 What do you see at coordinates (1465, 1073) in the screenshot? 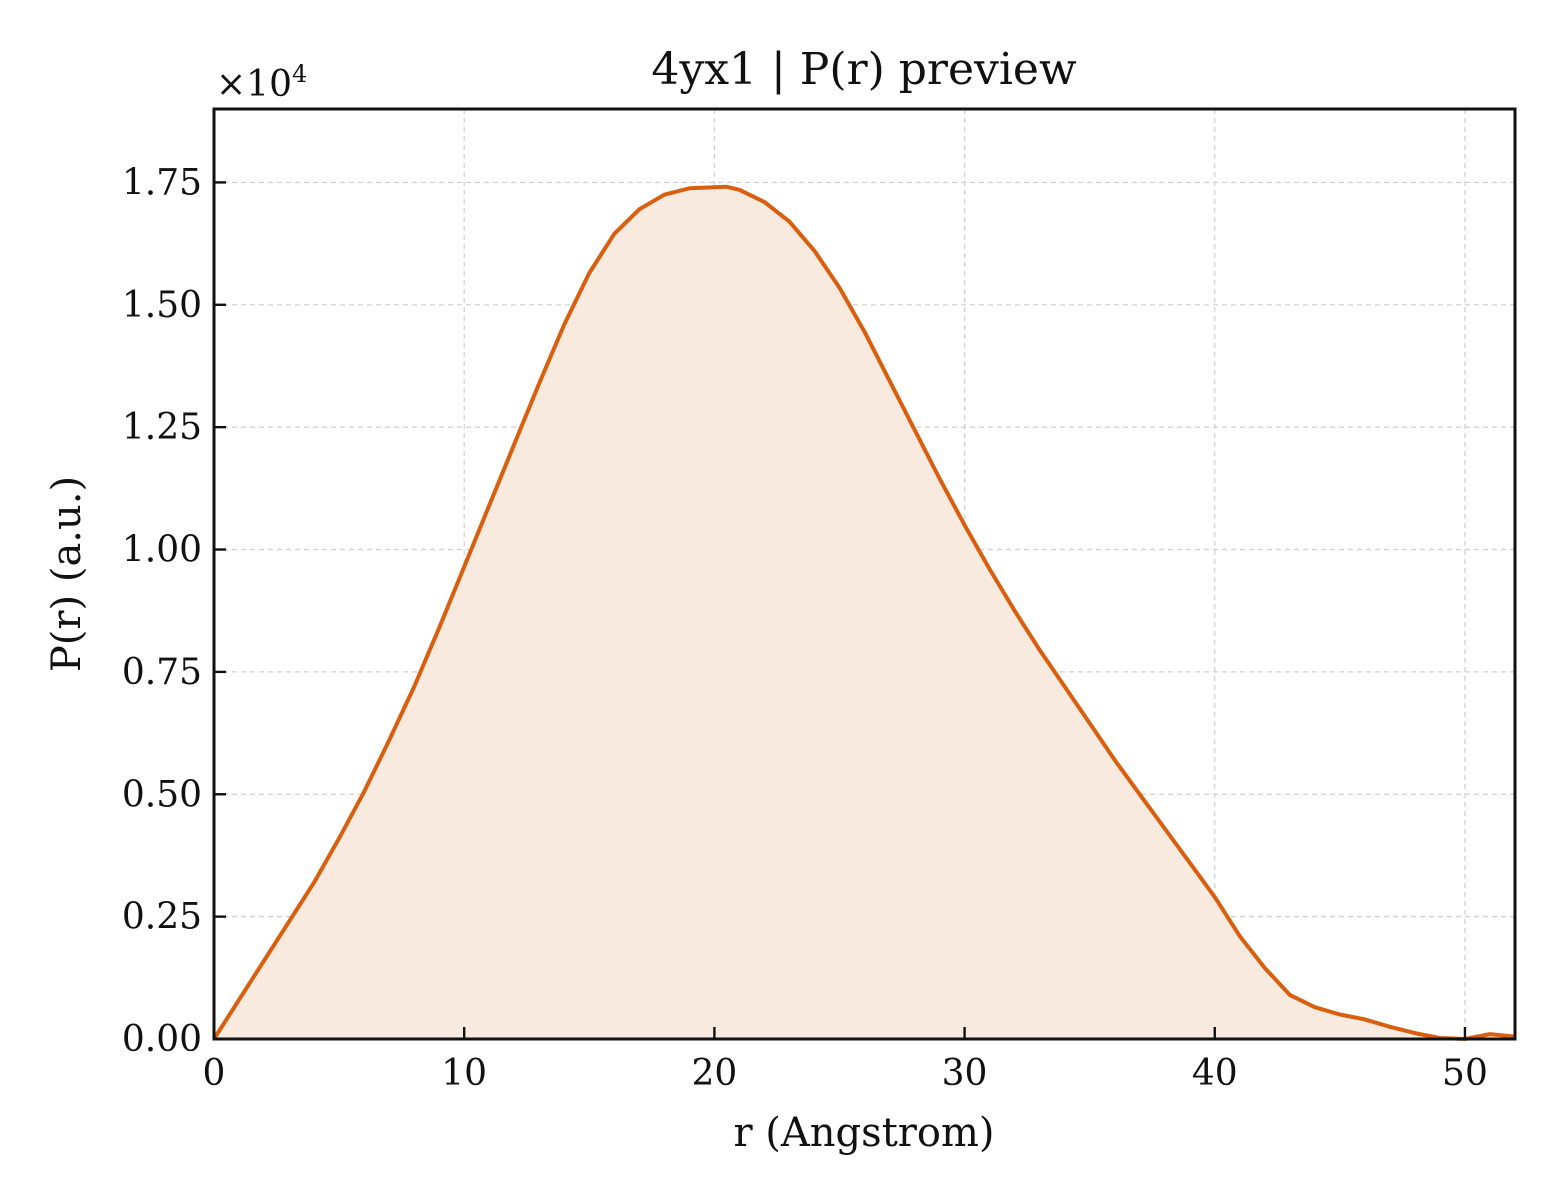
I see `x-tick-label: 50` at bounding box center [1465, 1073].